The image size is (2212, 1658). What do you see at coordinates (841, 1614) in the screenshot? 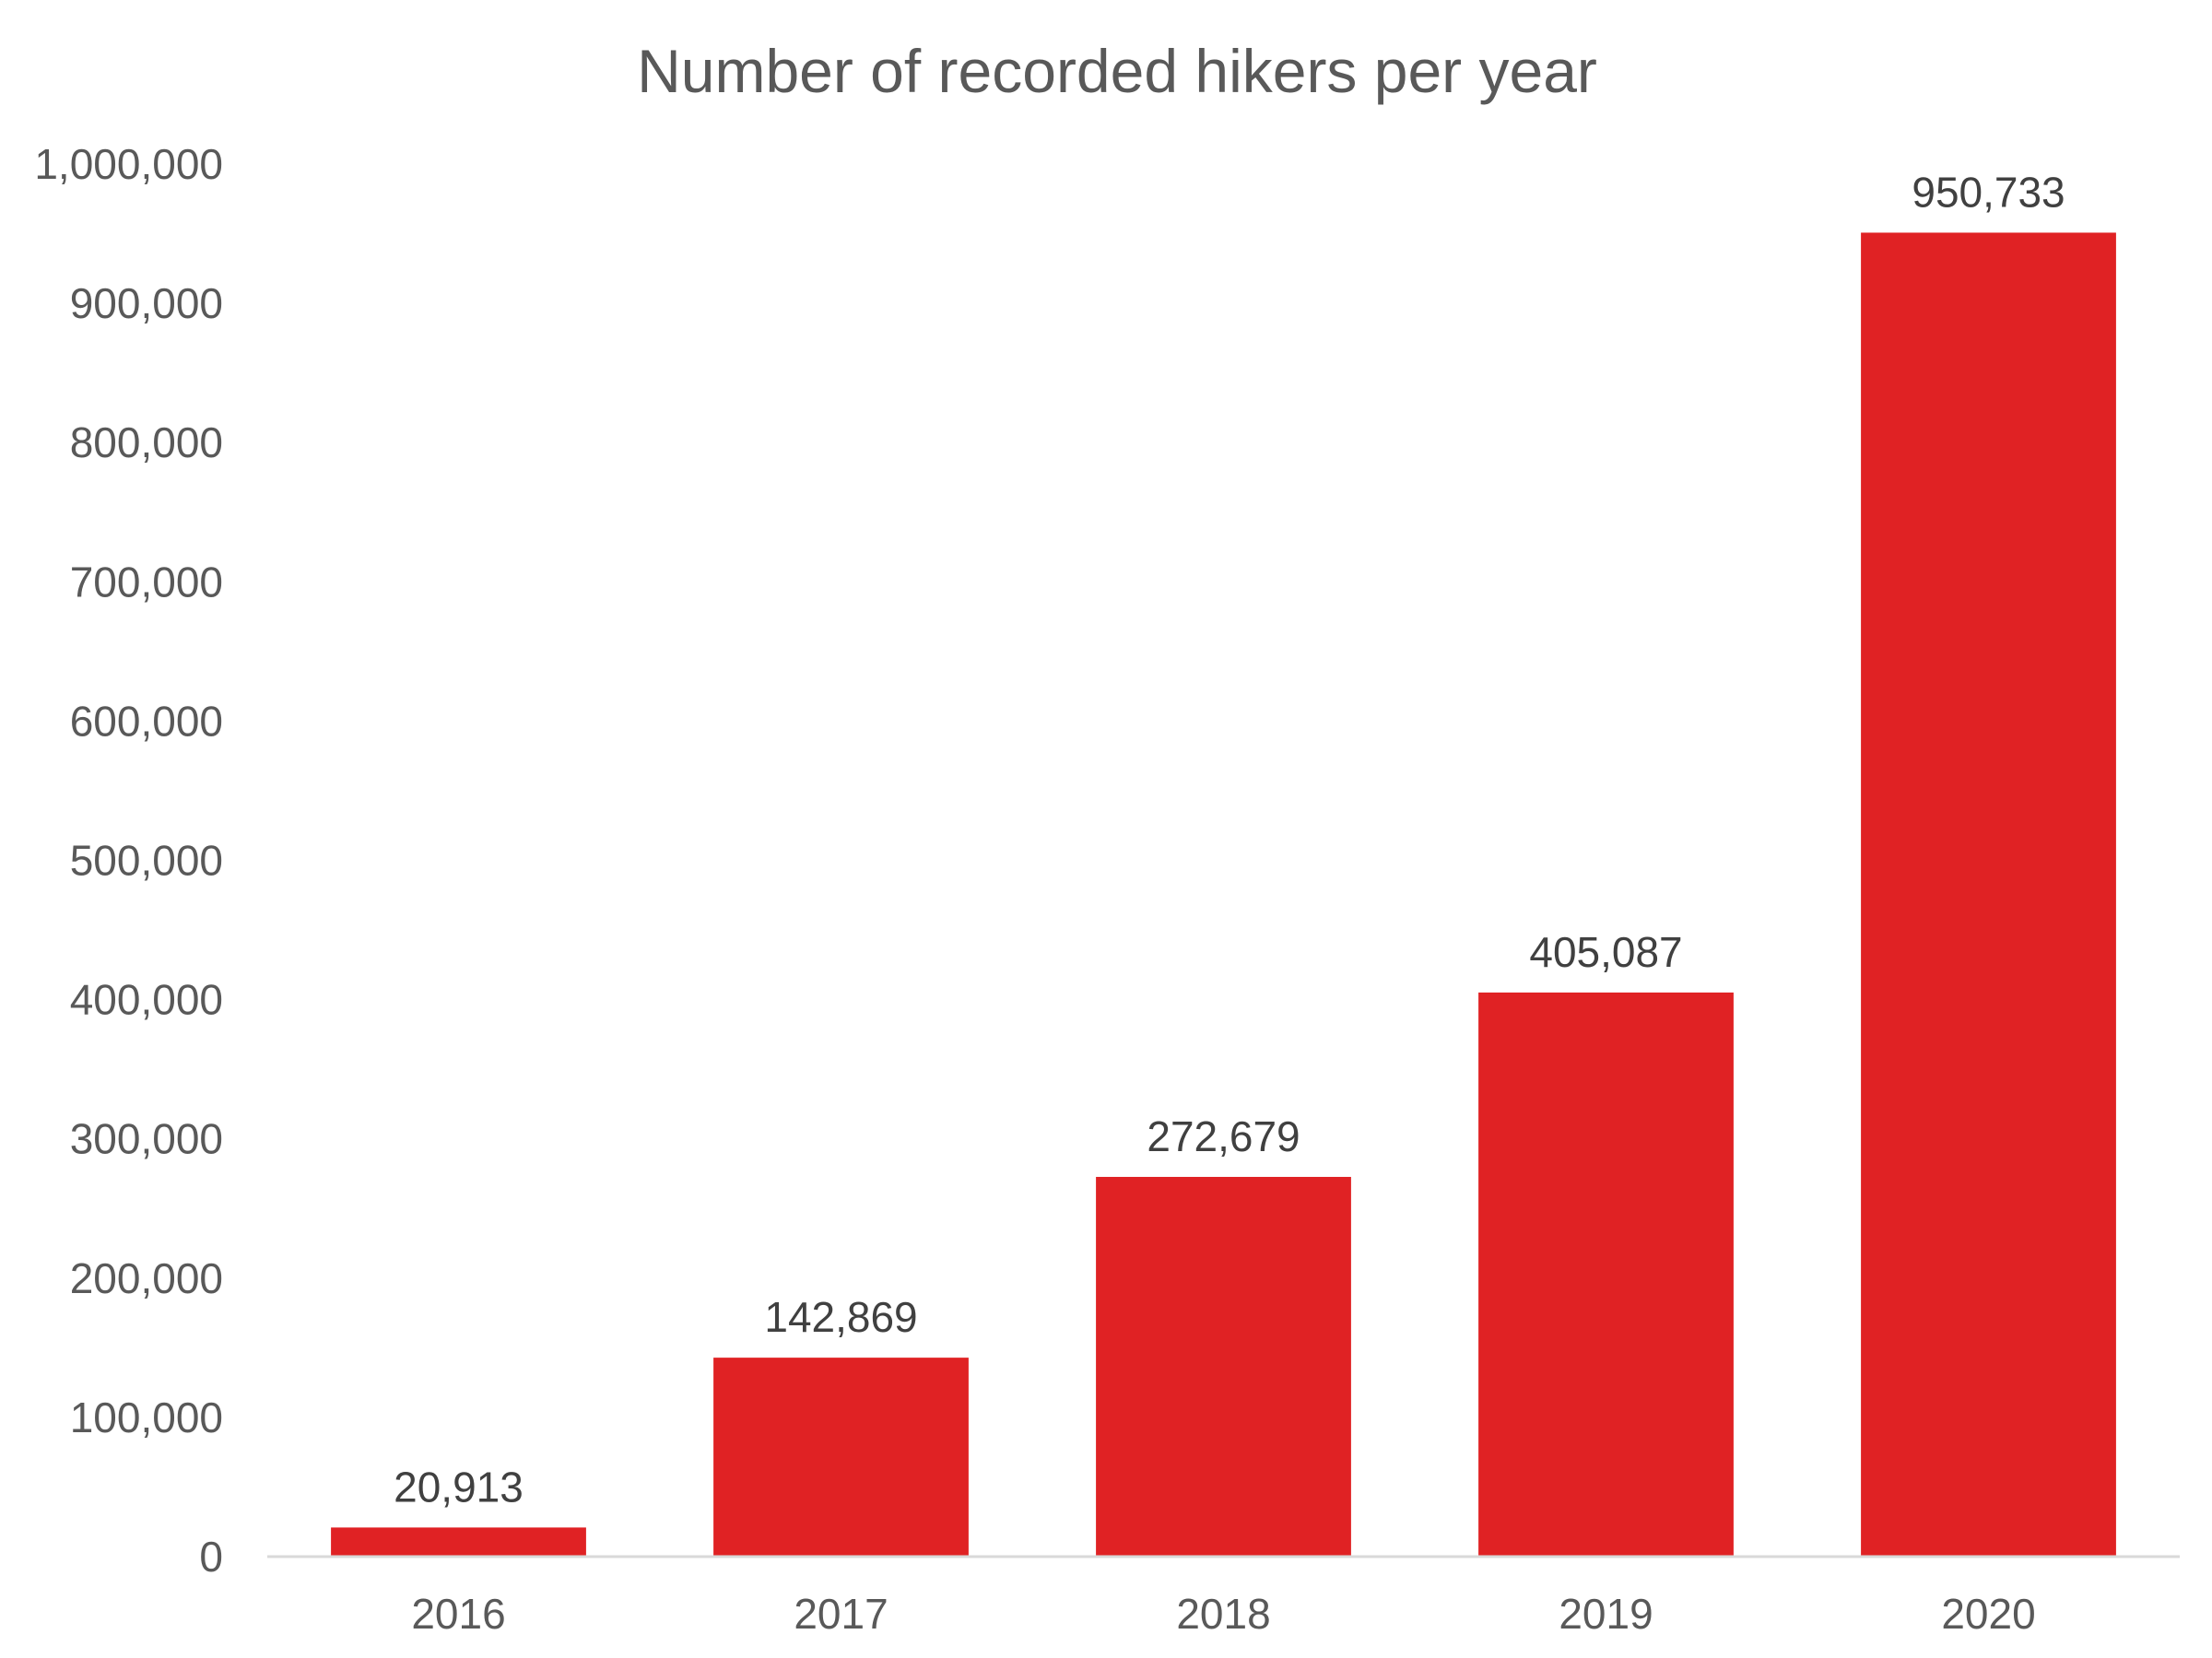
I see `x-tick-label-2017: 2017` at bounding box center [841, 1614].